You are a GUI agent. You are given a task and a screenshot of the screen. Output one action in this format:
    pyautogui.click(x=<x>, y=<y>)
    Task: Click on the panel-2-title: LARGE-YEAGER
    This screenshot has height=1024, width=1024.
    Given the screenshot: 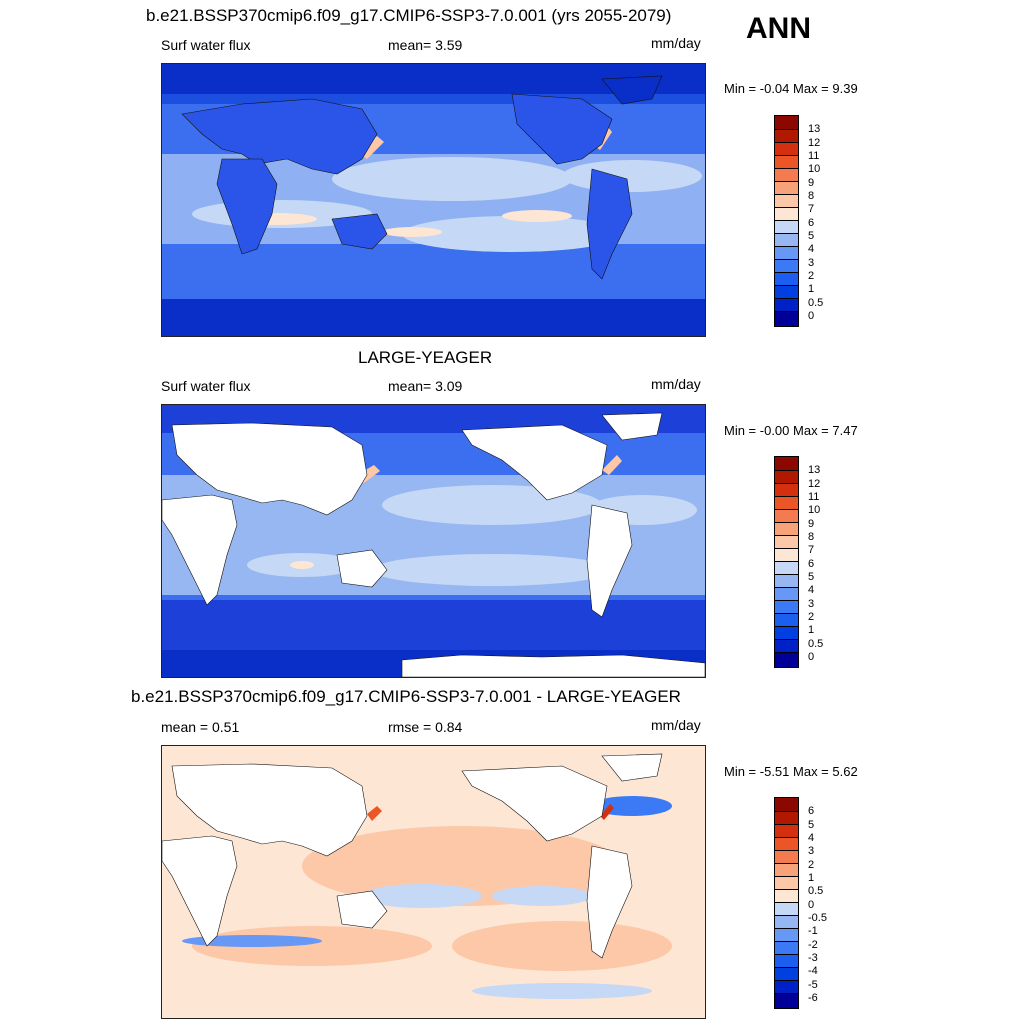 What is the action you would take?
    pyautogui.click(x=425, y=357)
    